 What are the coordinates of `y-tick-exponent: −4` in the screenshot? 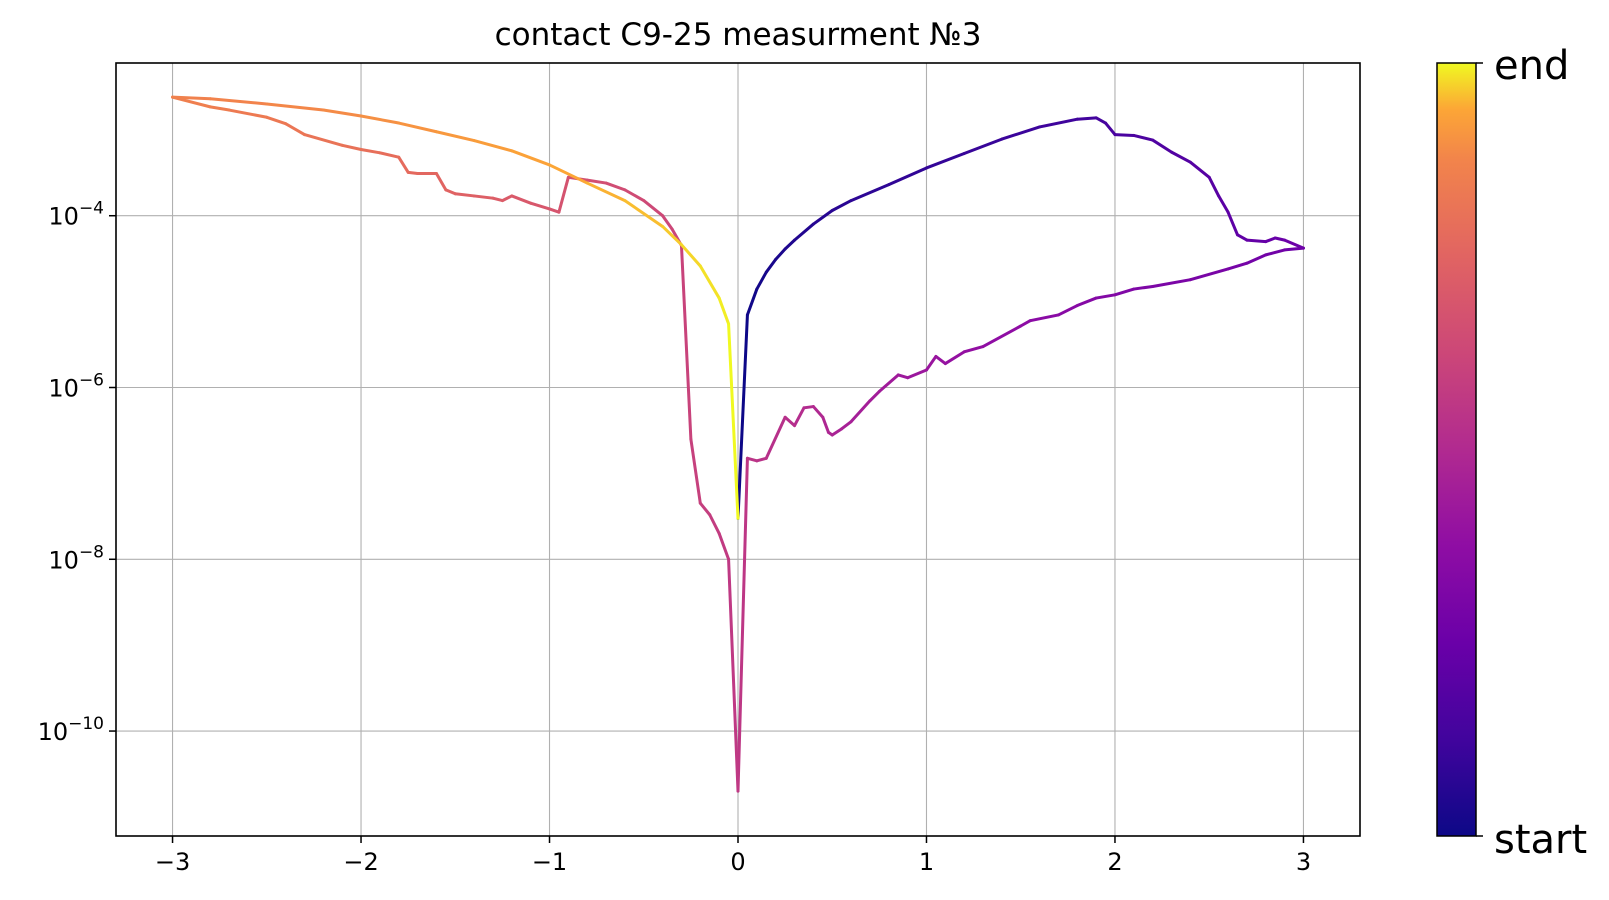 It's located at (91, 209).